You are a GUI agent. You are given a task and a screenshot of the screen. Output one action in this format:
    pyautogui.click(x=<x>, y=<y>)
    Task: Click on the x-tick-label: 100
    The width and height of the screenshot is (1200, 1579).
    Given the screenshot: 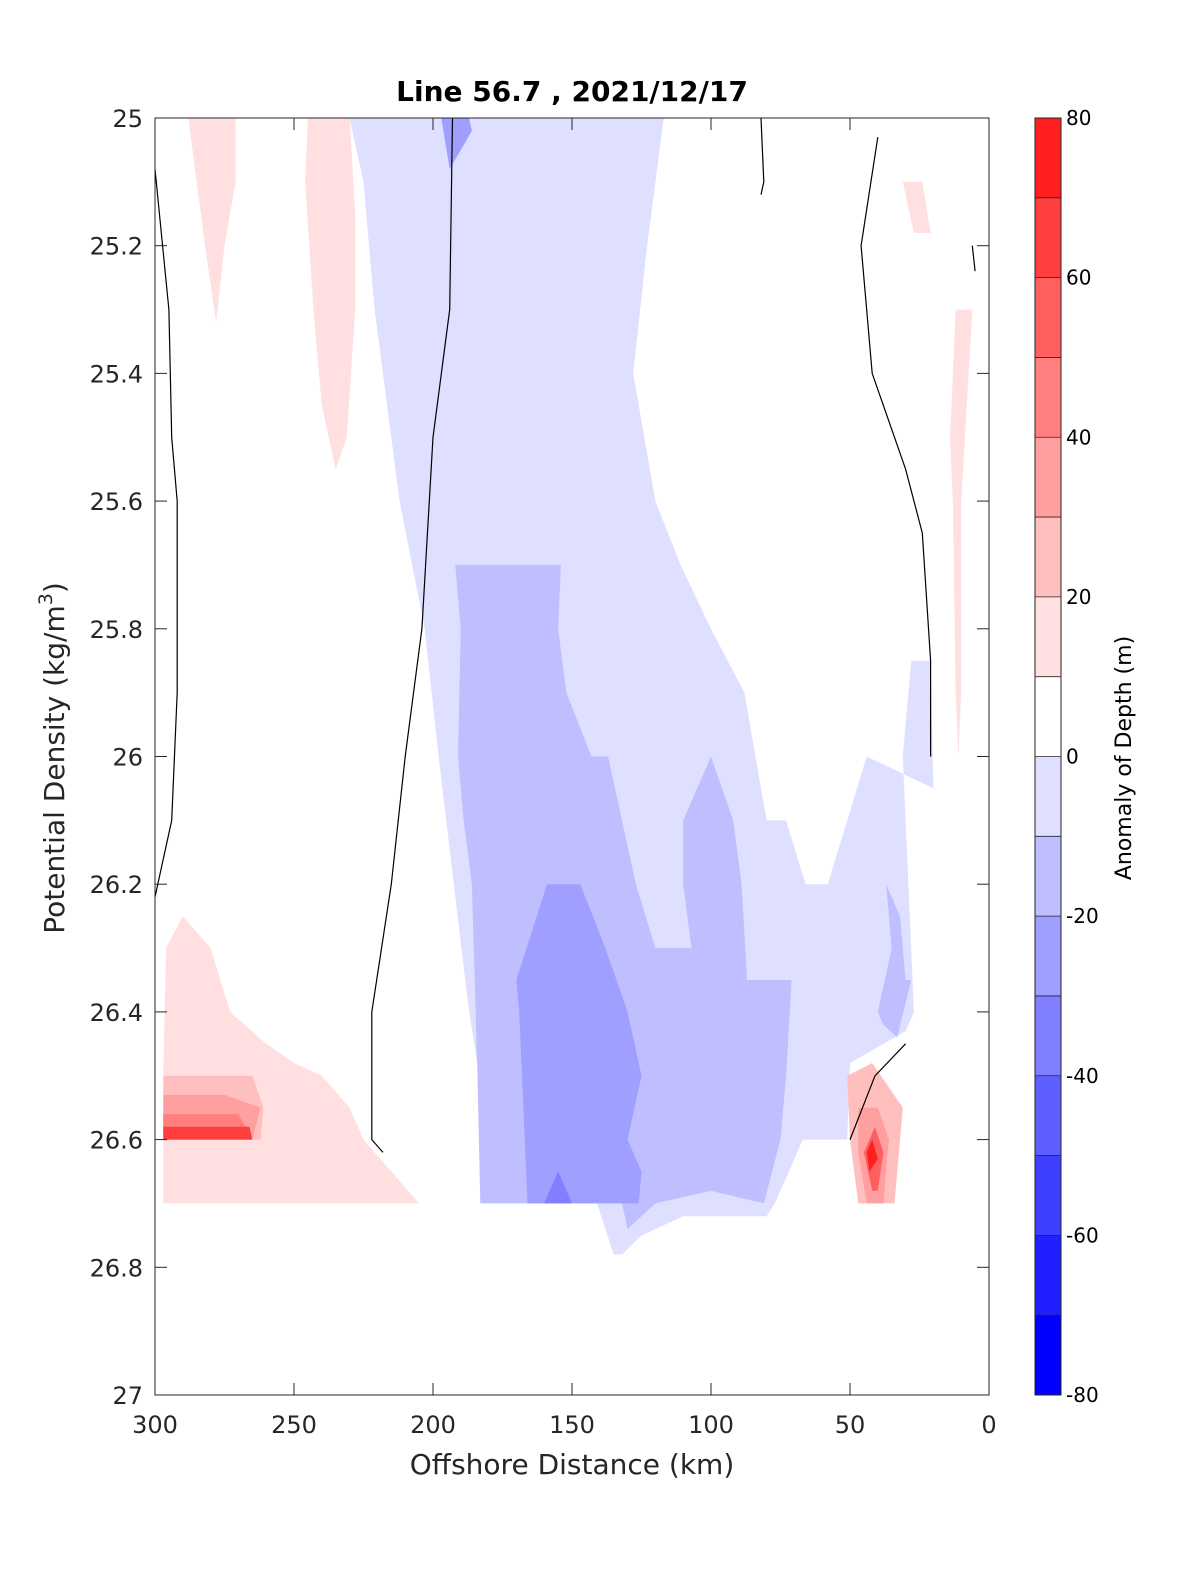 What is the action you would take?
    pyautogui.click(x=711, y=1425)
    